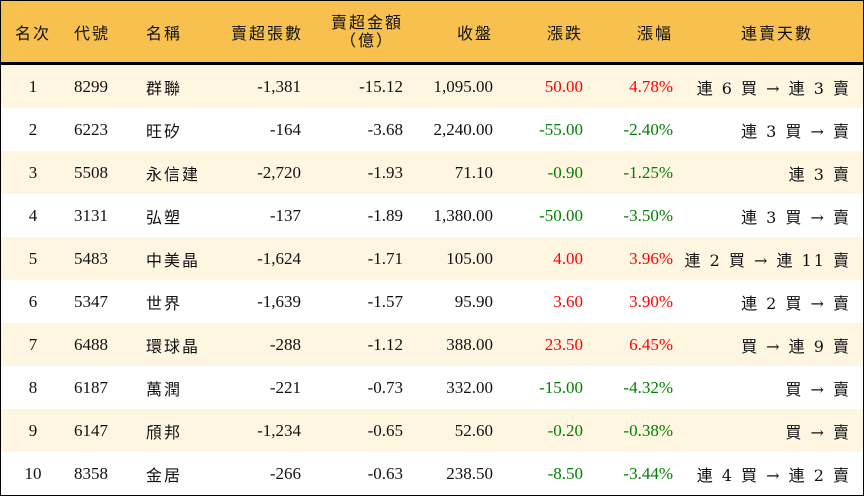 The width and height of the screenshot is (864, 496). Describe the element at coordinates (33, 86) in the screenshot. I see `cell-rank: 1` at that location.